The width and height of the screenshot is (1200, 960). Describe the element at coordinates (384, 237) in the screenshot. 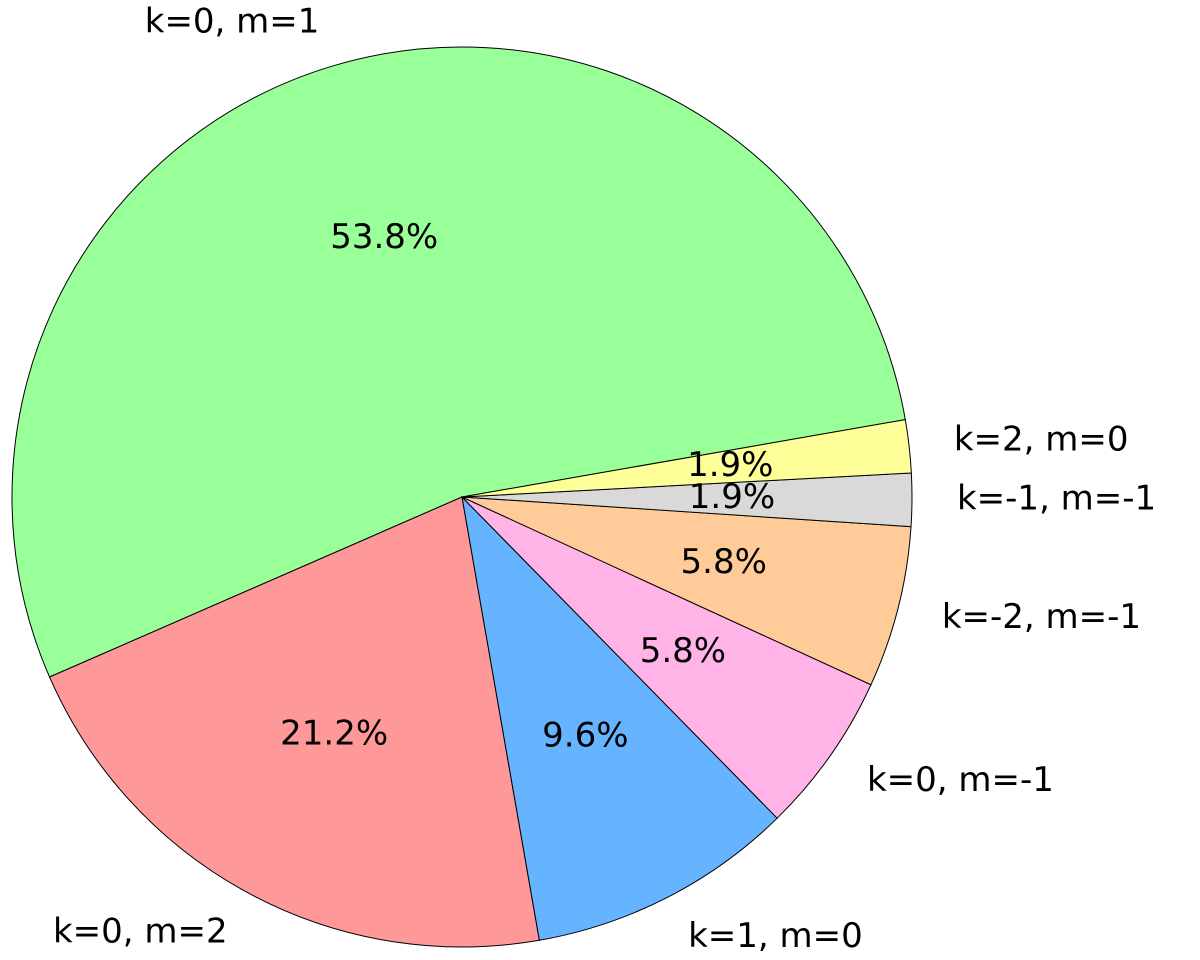

I see `percent-label: 53.8%` at that location.